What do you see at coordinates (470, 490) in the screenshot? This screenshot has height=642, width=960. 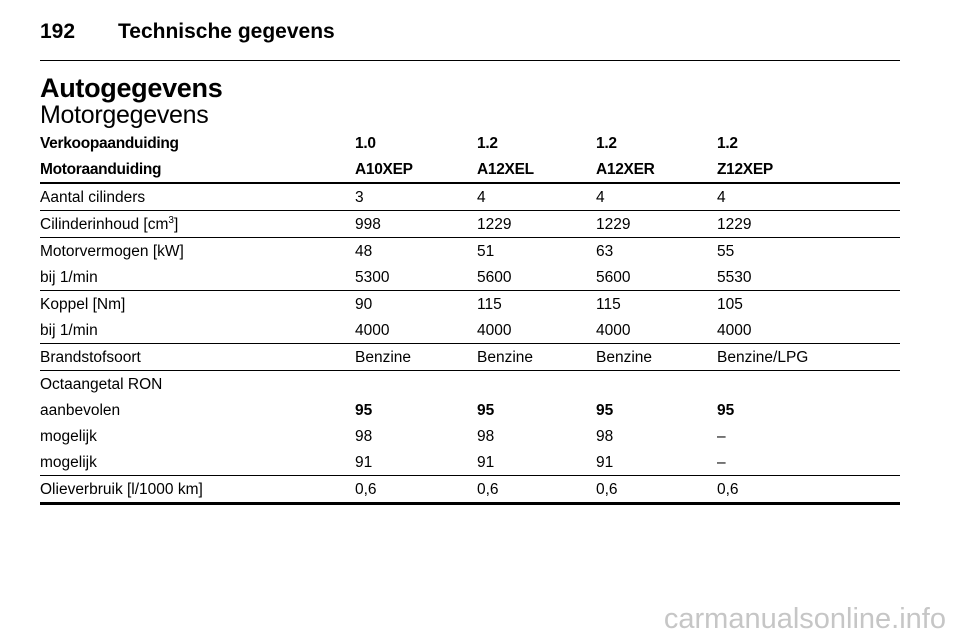 I see `table-row: Olieverbruik [l/1000 km] 0,6 0,6 0,6 0,6` at bounding box center [470, 490].